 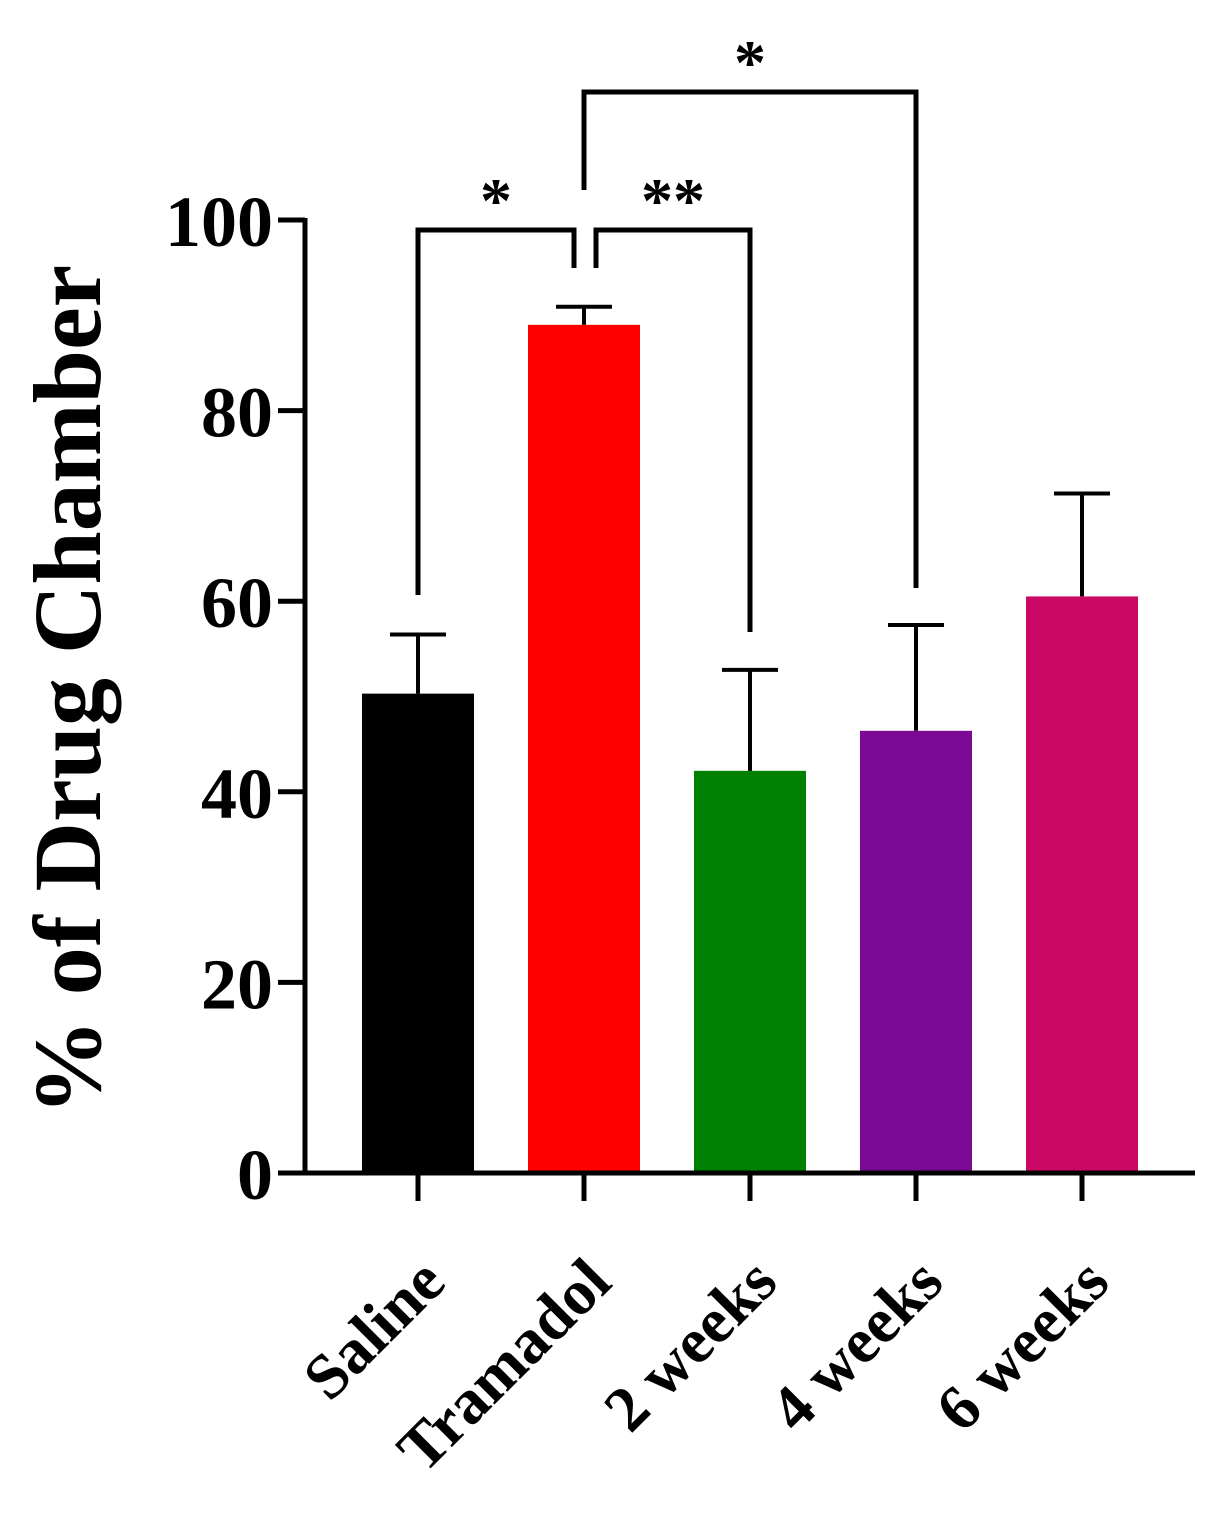 I want to click on y-tick-label-40: 40, so click(x=237, y=794).